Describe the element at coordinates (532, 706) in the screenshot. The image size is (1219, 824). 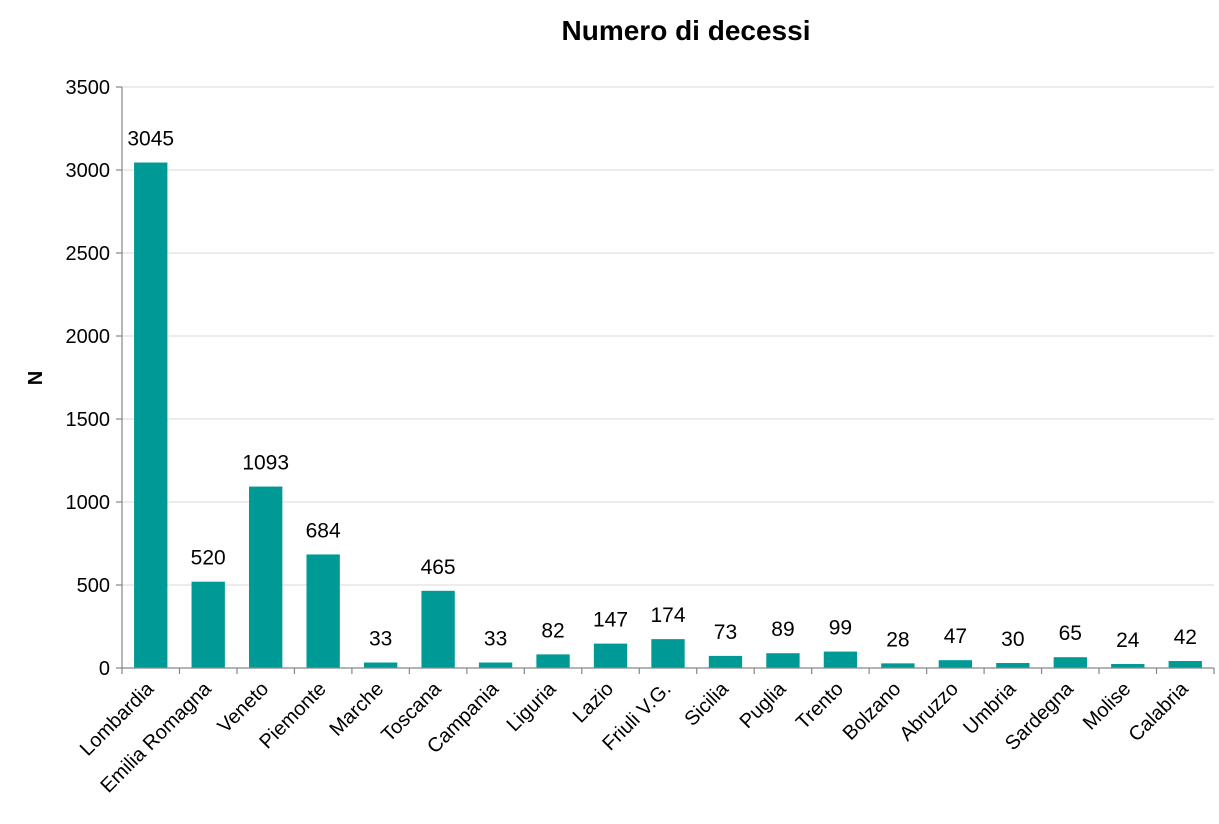
I see `x-tick-label: Liguria` at that location.